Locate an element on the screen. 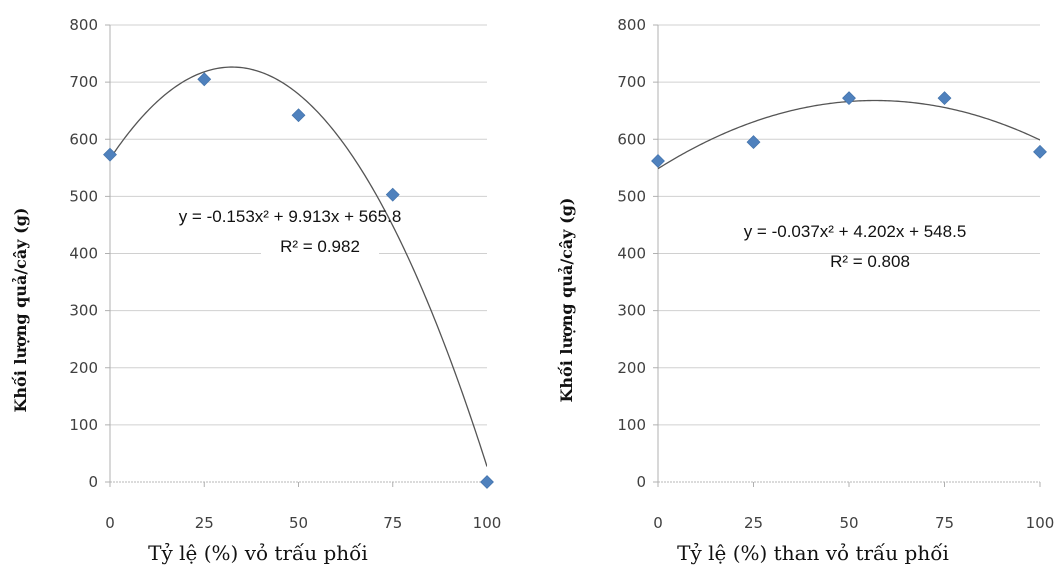 The image size is (1063, 575). trendline-equation: y = -0.153x² + 9.913x + 565.8 is located at coordinates (290, 216).